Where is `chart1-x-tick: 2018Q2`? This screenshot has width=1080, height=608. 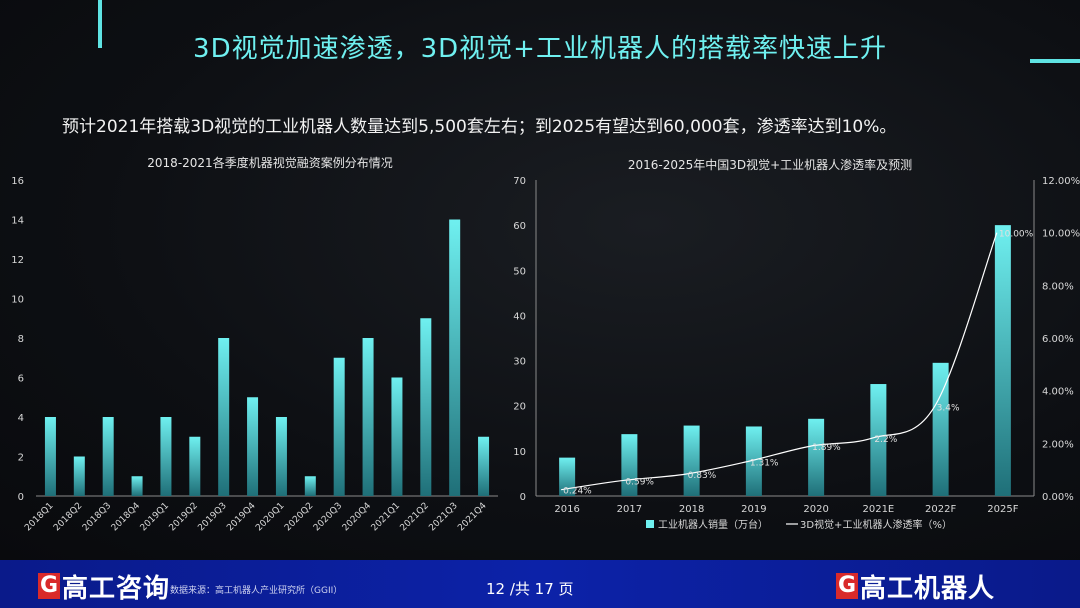 chart1-x-tick: 2018Q2 is located at coordinates (68, 517).